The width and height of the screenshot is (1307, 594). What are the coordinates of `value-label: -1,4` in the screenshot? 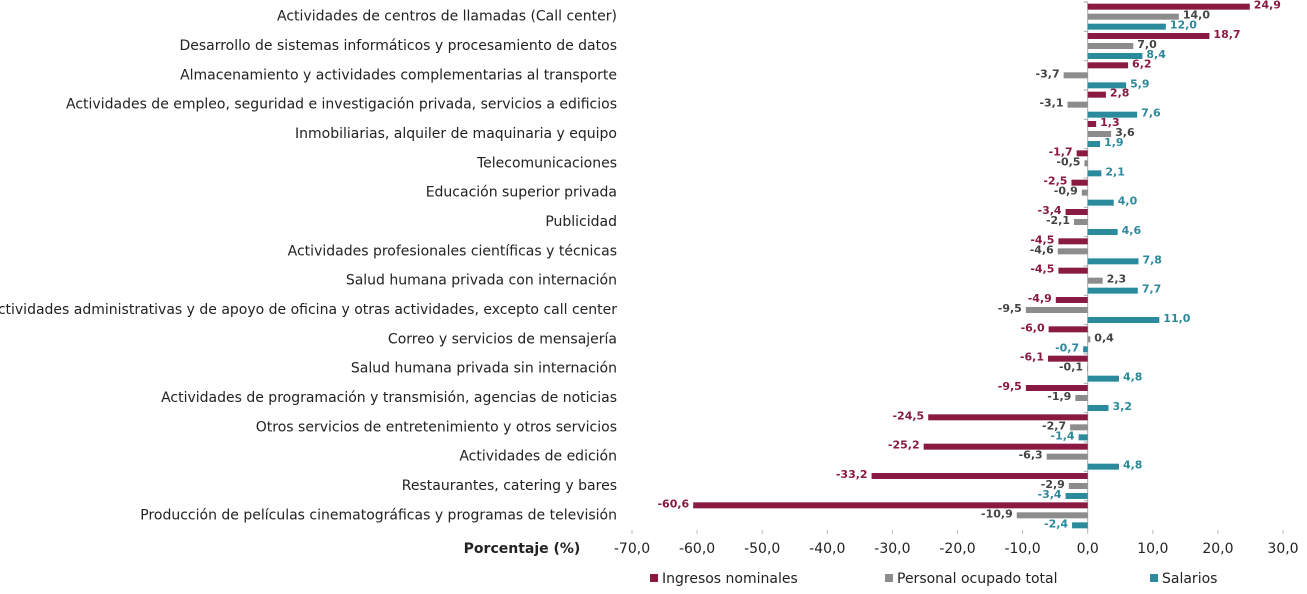 It's located at (1063, 435).